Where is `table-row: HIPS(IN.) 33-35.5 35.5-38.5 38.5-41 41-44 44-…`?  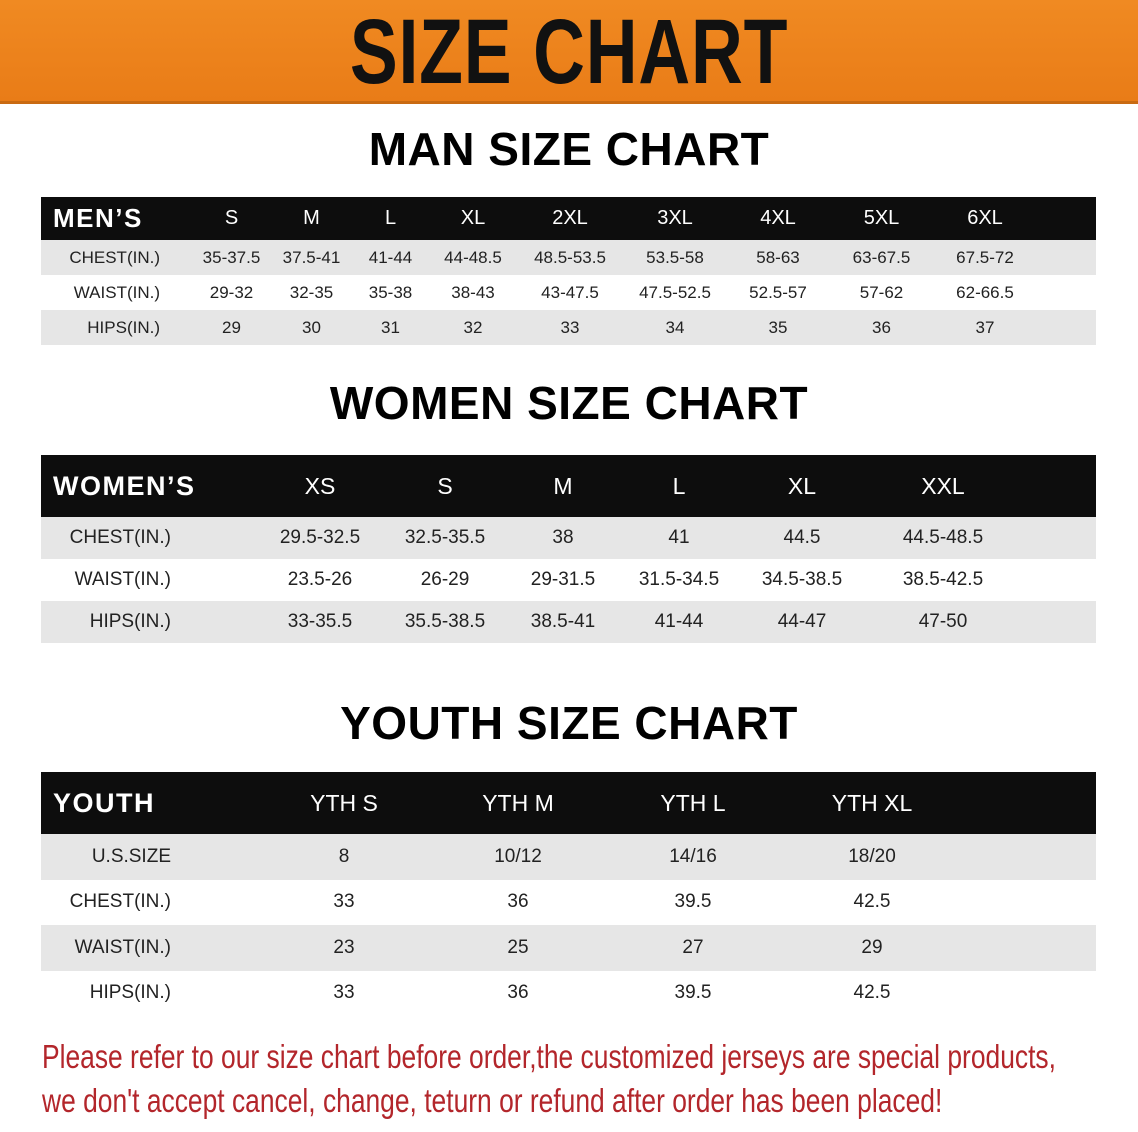
table-row: HIPS(IN.) 33-35.5 35.5-38.5 38.5-41 41-44 44-… is located at coordinates (568, 622).